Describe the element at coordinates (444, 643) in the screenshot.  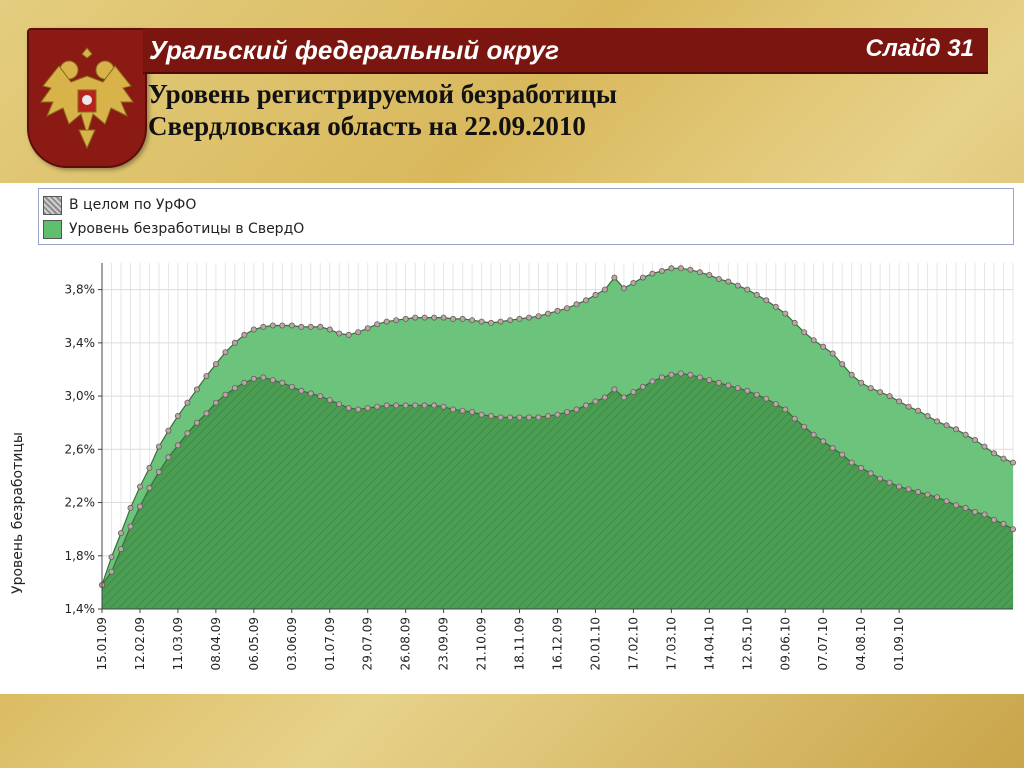
I see `x-tick-label: 23.09.09` at that location.